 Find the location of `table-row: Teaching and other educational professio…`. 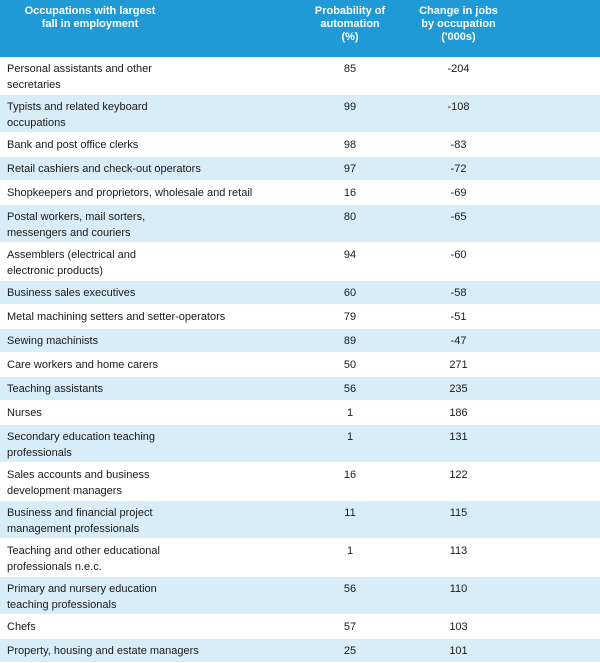

table-row: Teaching and other educational professio… is located at coordinates (300, 558).